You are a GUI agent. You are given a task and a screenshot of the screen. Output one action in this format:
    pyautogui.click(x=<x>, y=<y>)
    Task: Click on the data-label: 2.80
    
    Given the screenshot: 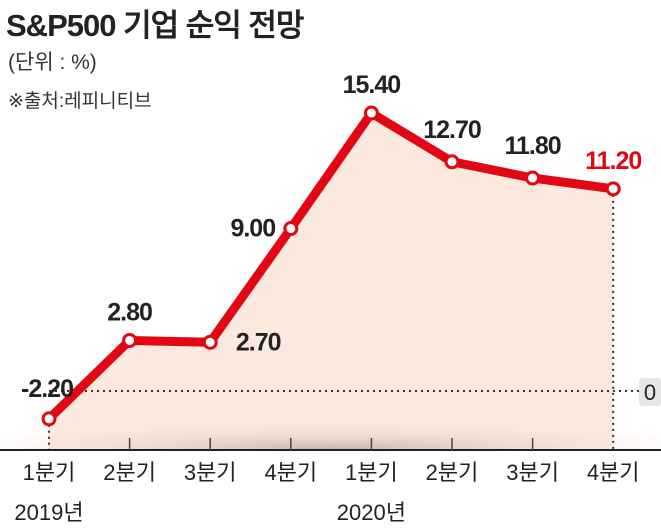 What is the action you would take?
    pyautogui.click(x=129, y=312)
    